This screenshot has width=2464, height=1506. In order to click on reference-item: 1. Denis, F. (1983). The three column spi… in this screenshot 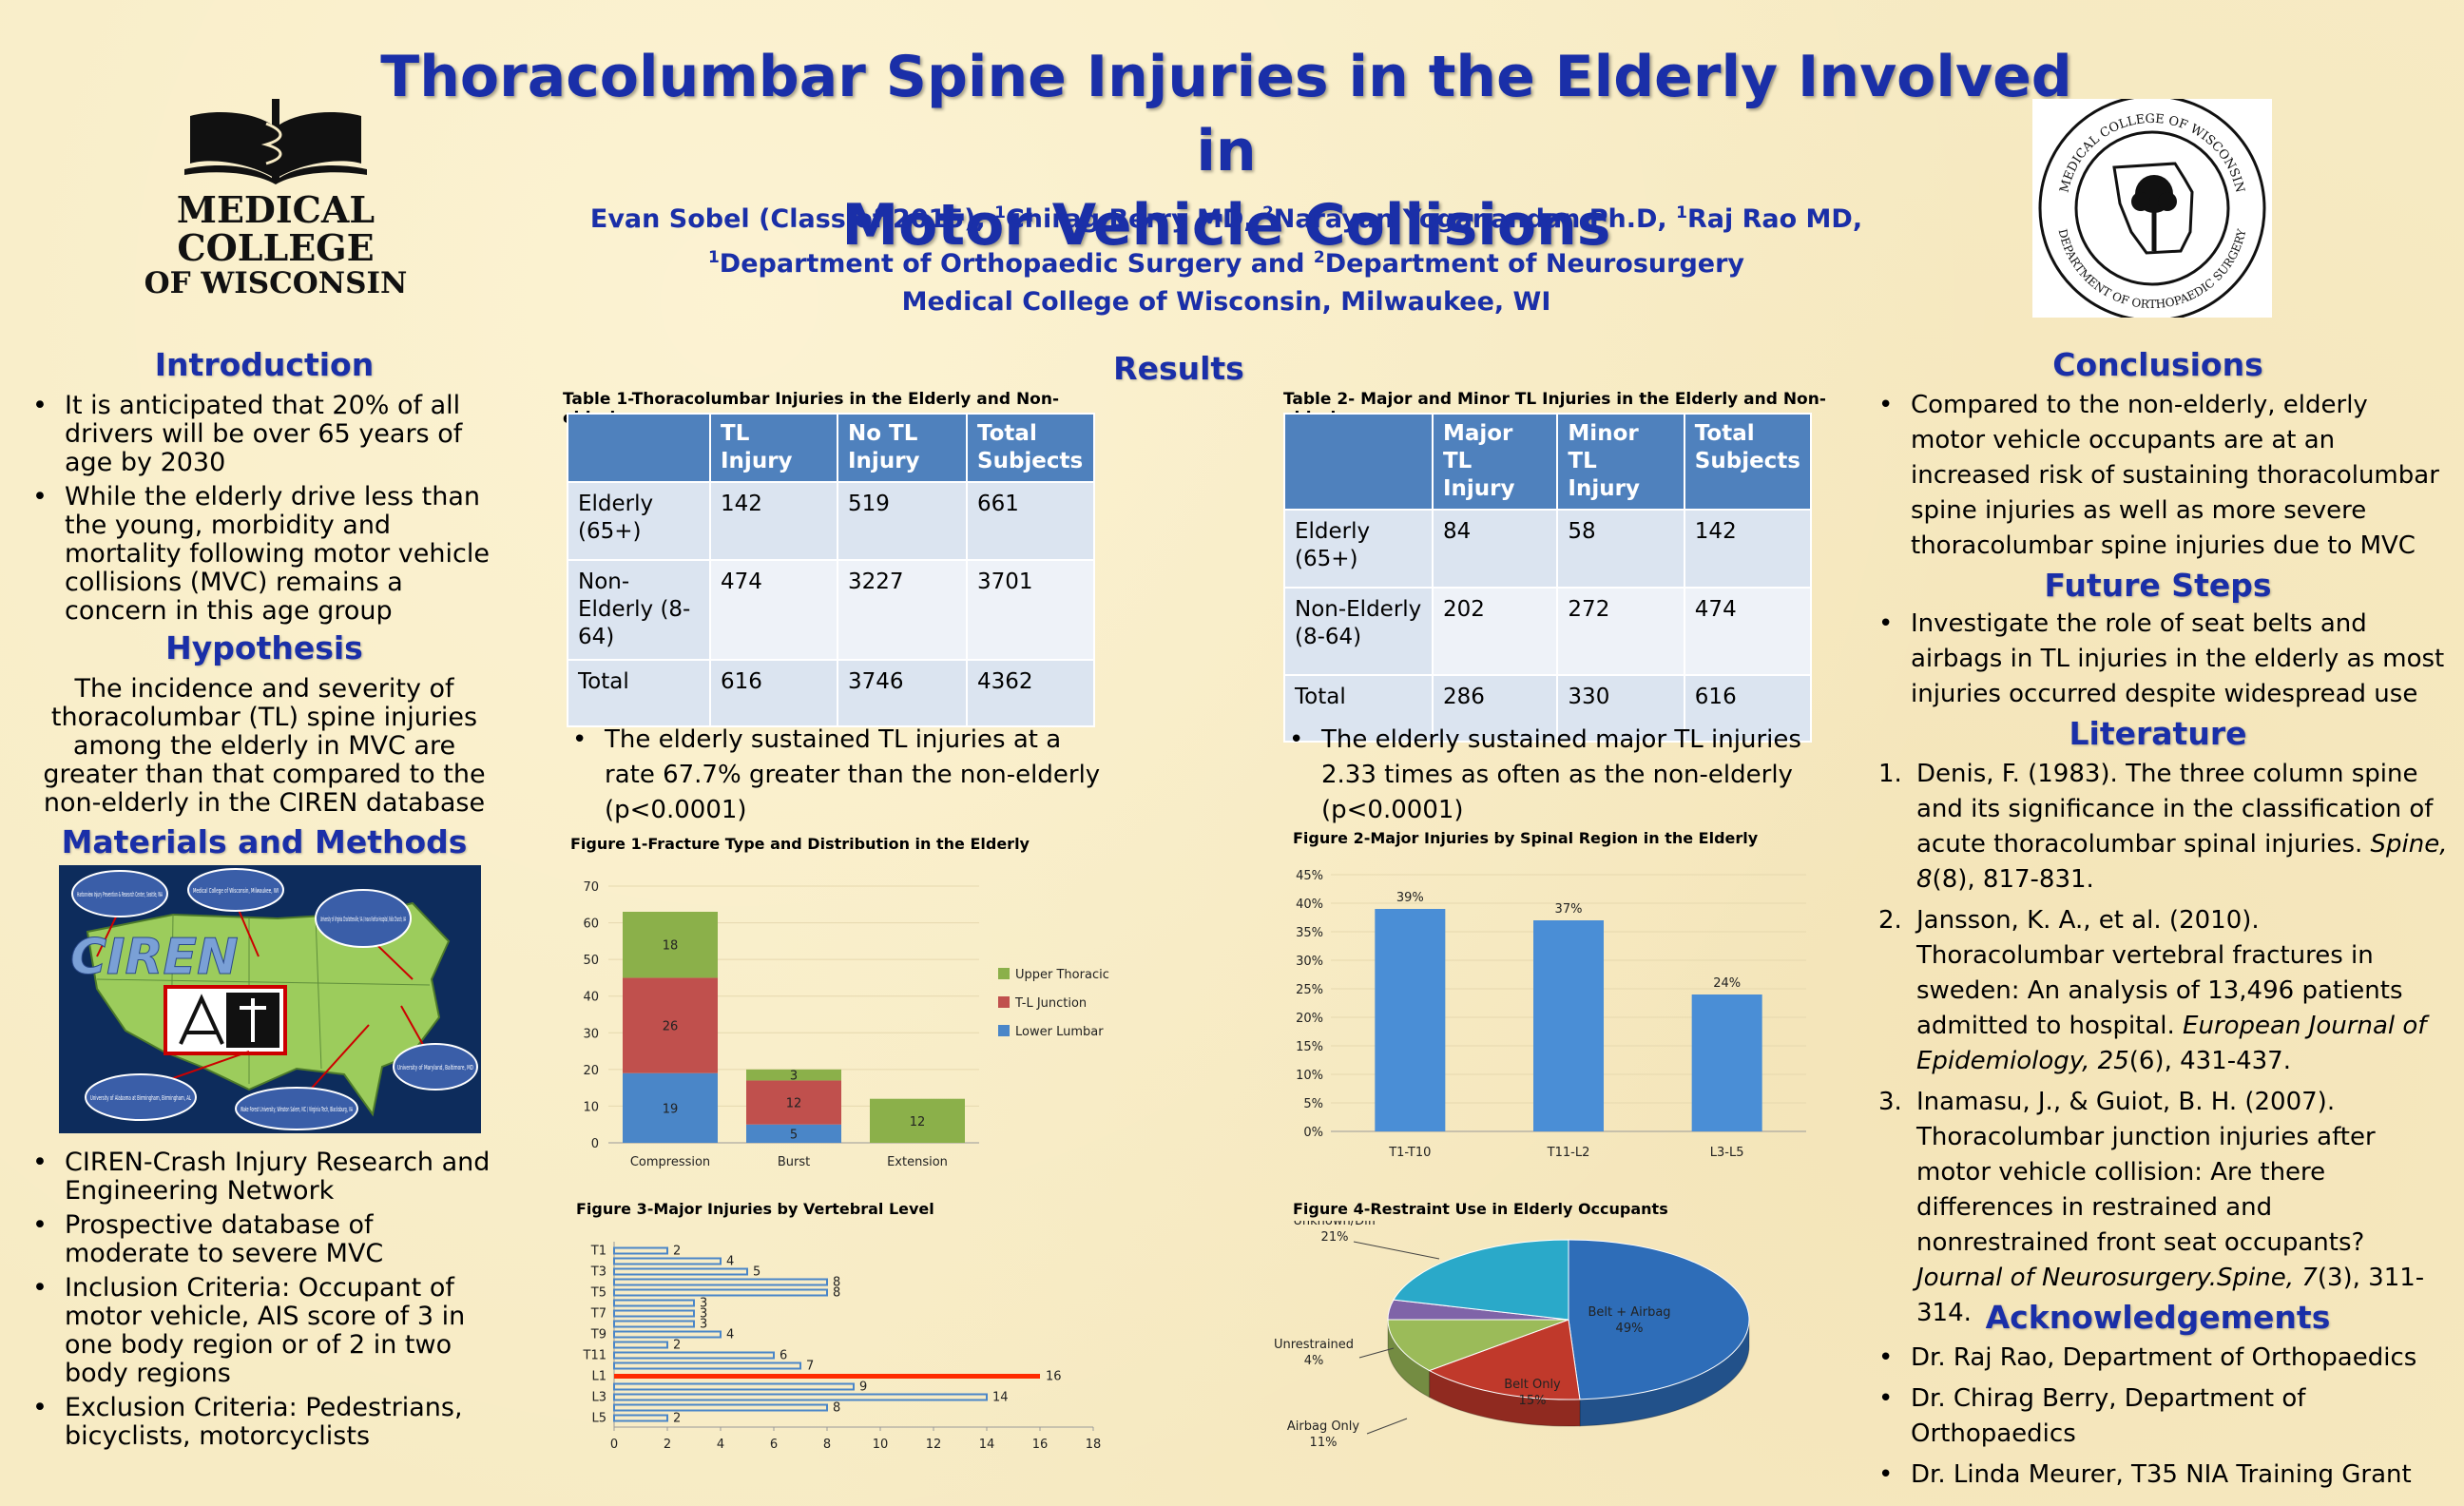, I will do `click(2163, 827)`.